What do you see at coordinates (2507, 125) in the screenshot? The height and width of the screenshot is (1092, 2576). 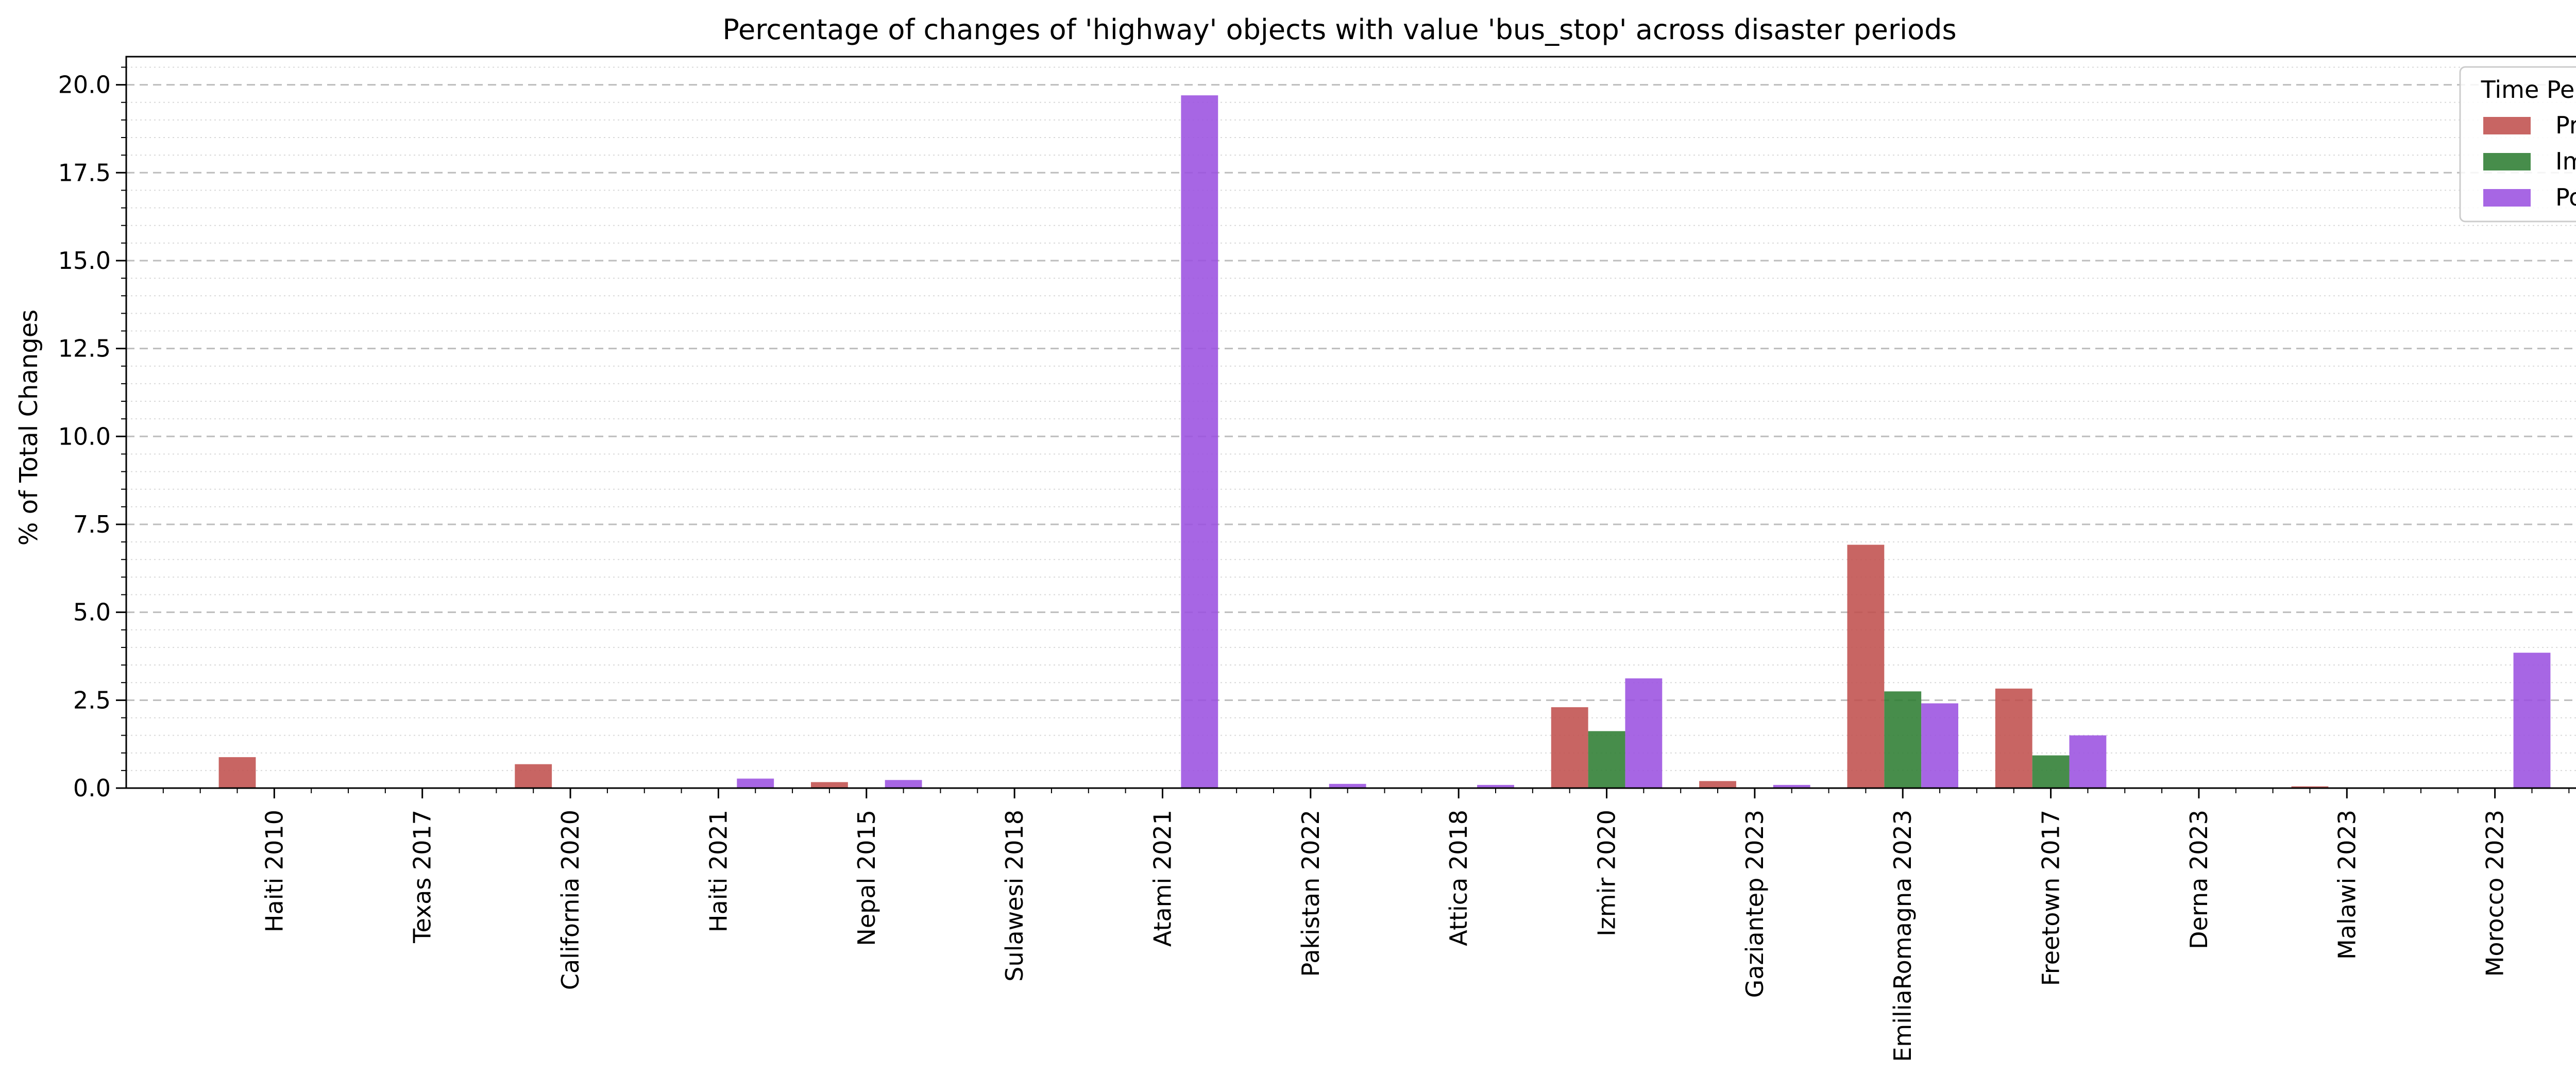 I see `legend-swatch-pre` at bounding box center [2507, 125].